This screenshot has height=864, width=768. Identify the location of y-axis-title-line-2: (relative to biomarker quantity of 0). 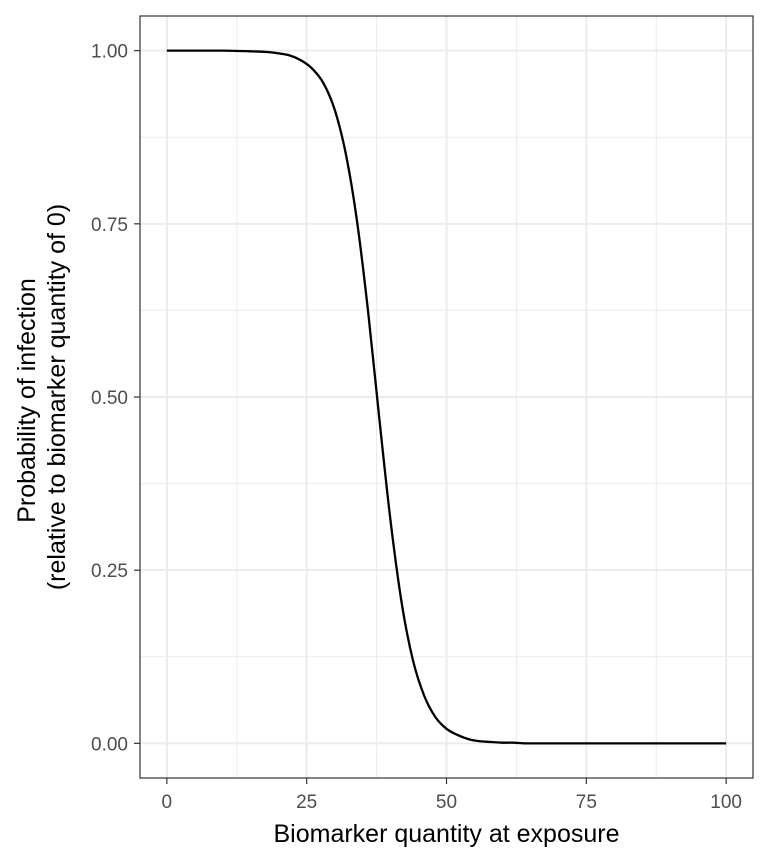
(57, 397).